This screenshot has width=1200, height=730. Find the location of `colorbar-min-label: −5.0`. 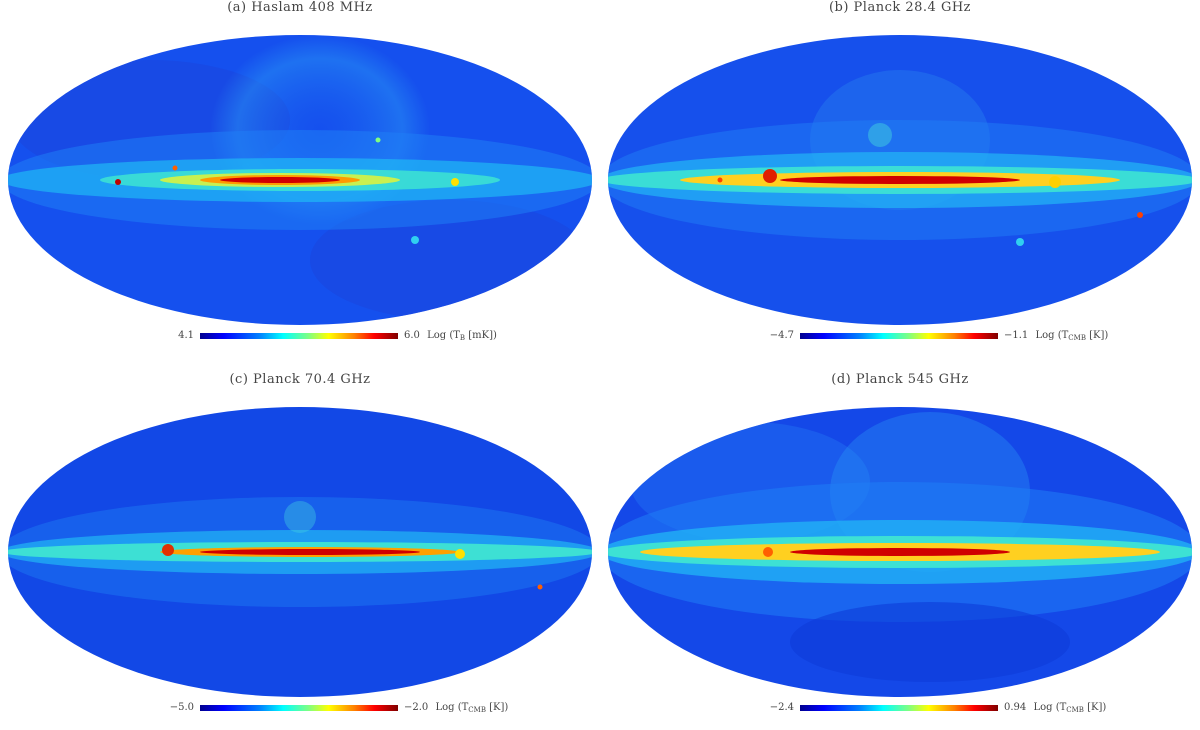

colorbar-min-label: −5.0 is located at coordinates (181, 707).